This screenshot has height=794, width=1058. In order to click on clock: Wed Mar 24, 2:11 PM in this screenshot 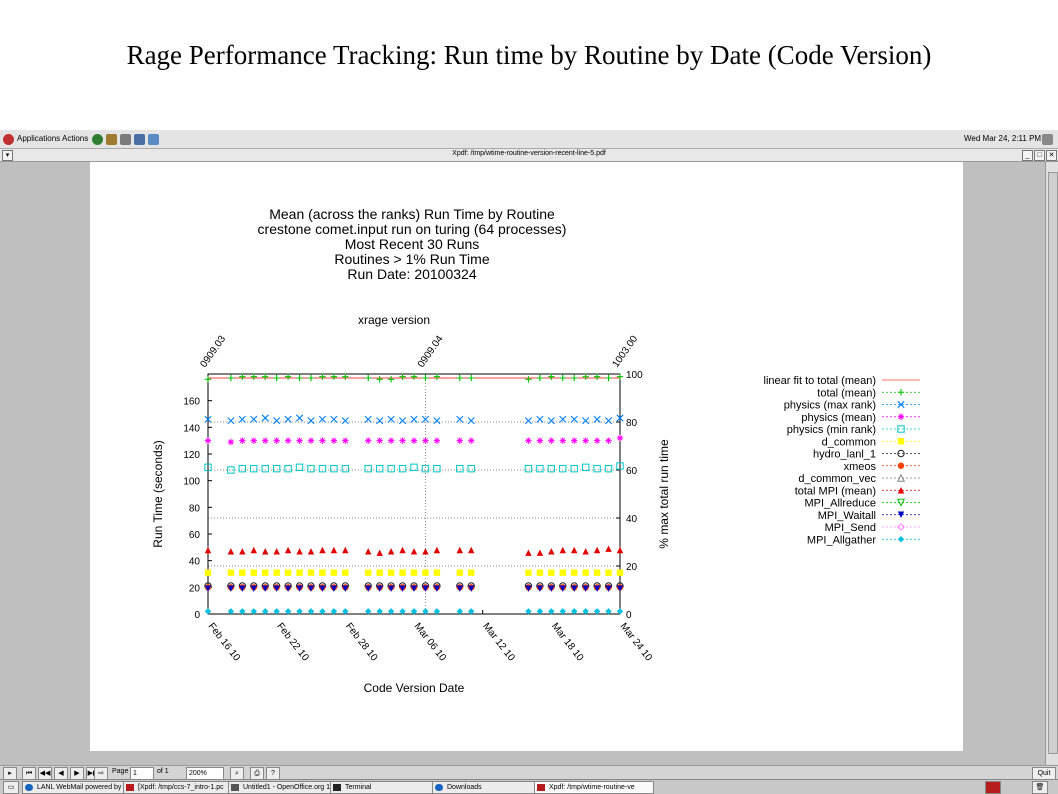, I will do `click(1003, 138)`.